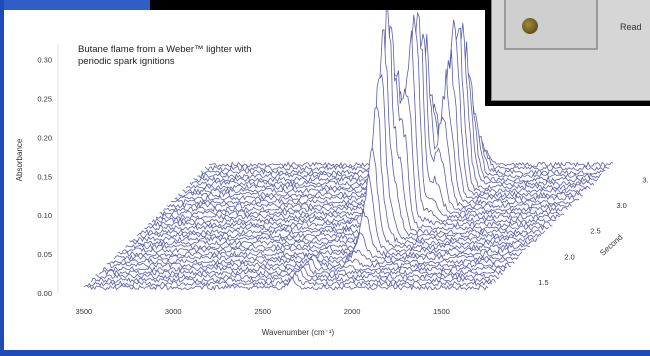  I want to click on left-edge-strip, so click(2, 178).